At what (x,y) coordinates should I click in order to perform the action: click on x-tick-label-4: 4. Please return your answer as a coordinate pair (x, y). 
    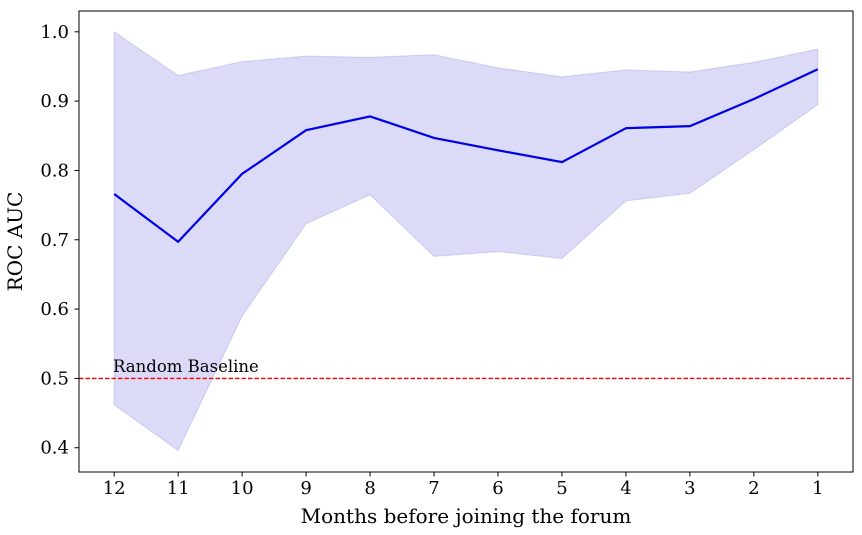
    Looking at the image, I should click on (625, 488).